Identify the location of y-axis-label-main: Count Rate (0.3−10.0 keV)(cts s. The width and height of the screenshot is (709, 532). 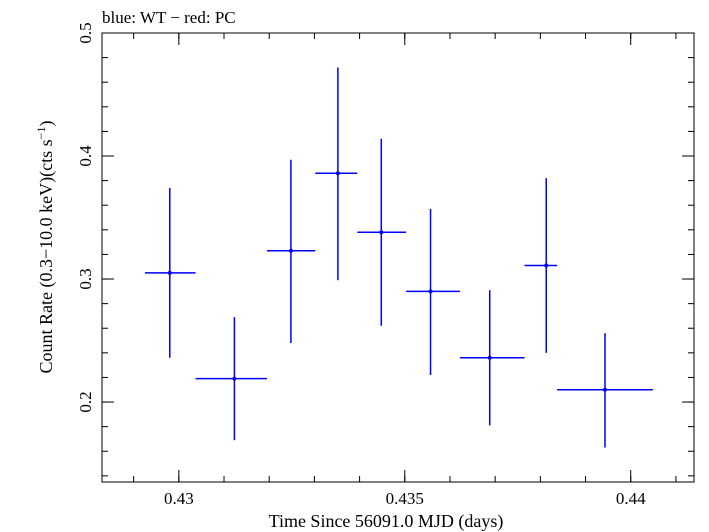
(46, 256).